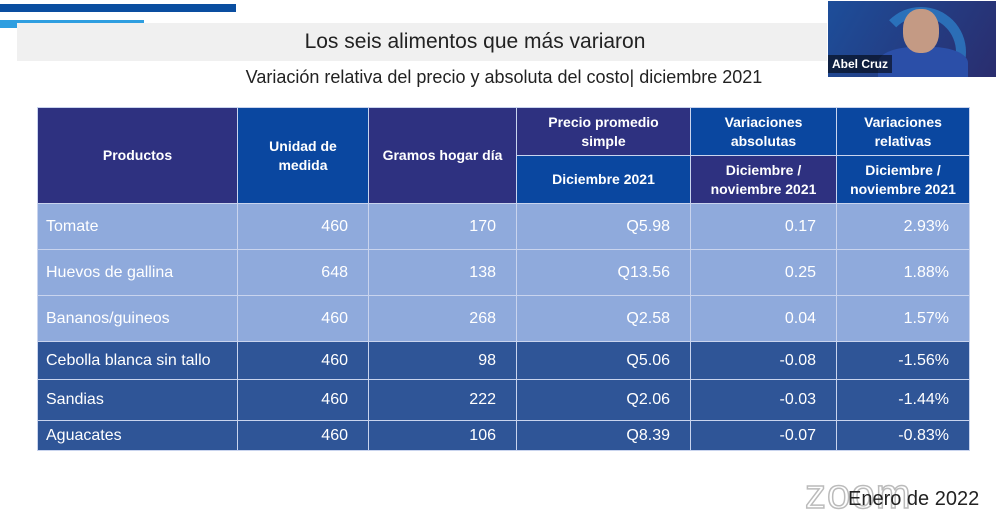 This screenshot has height=518, width=997. I want to click on table-row: Bananos/guineos 460 268 Q2.58 0.04 1.57%, so click(503, 318).